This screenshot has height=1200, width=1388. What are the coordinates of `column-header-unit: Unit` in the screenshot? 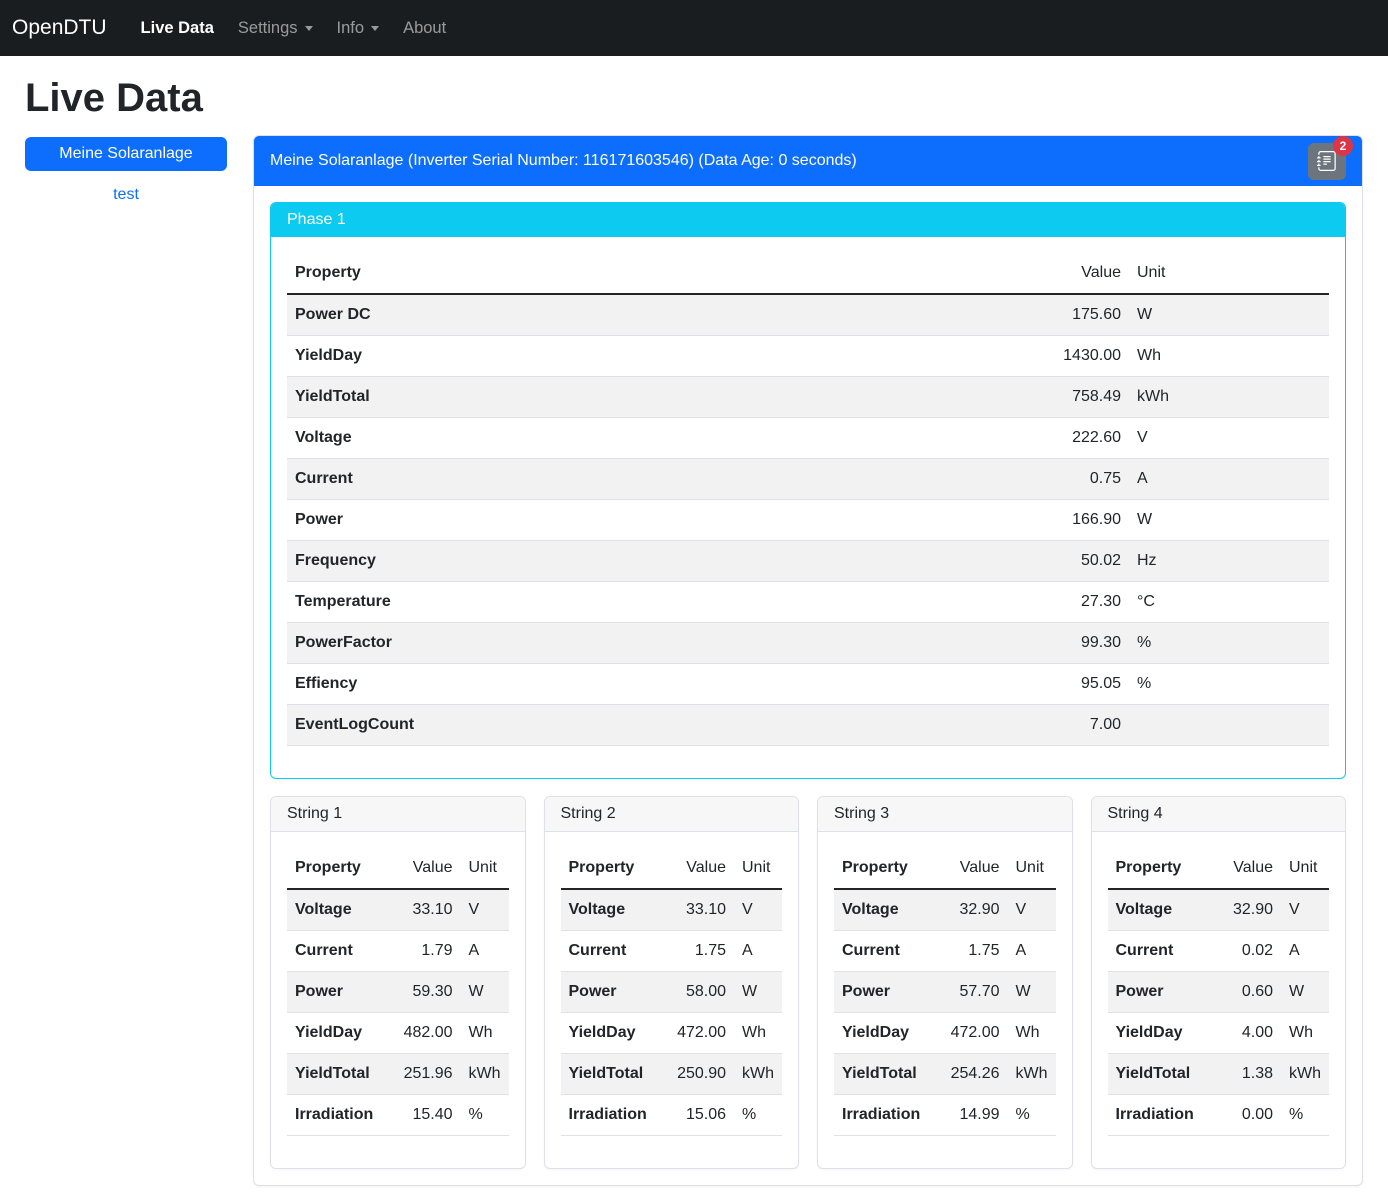 It's located at (1229, 274).